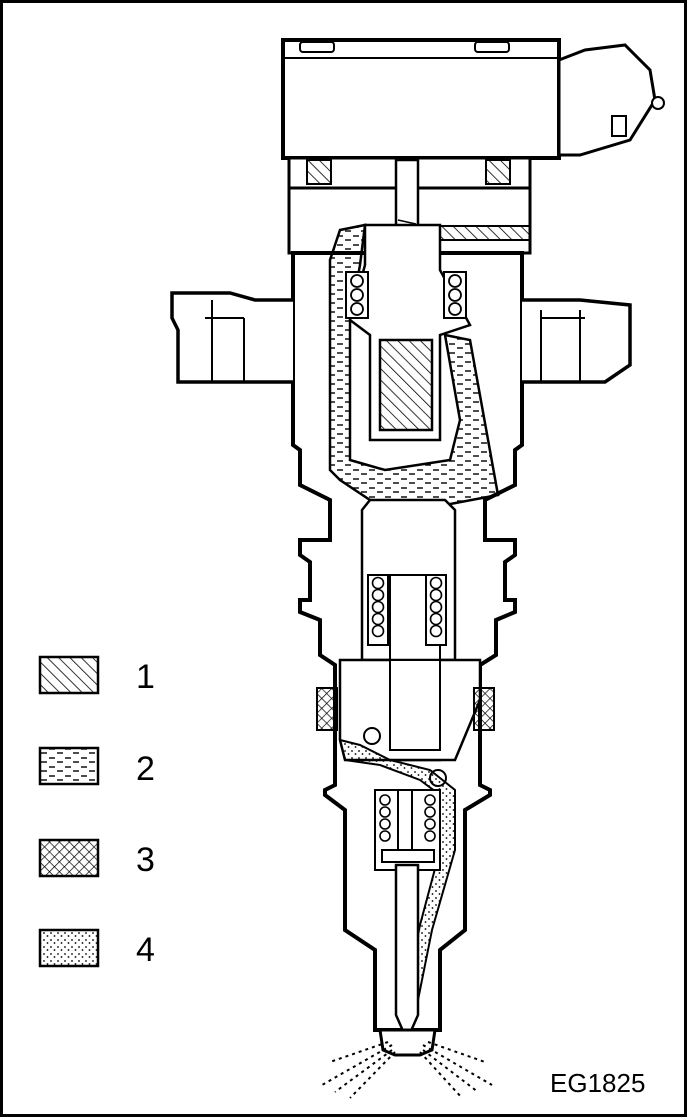 This screenshot has height=1117, width=687. What do you see at coordinates (498, 172) in the screenshot?
I see `seal-plate-right` at bounding box center [498, 172].